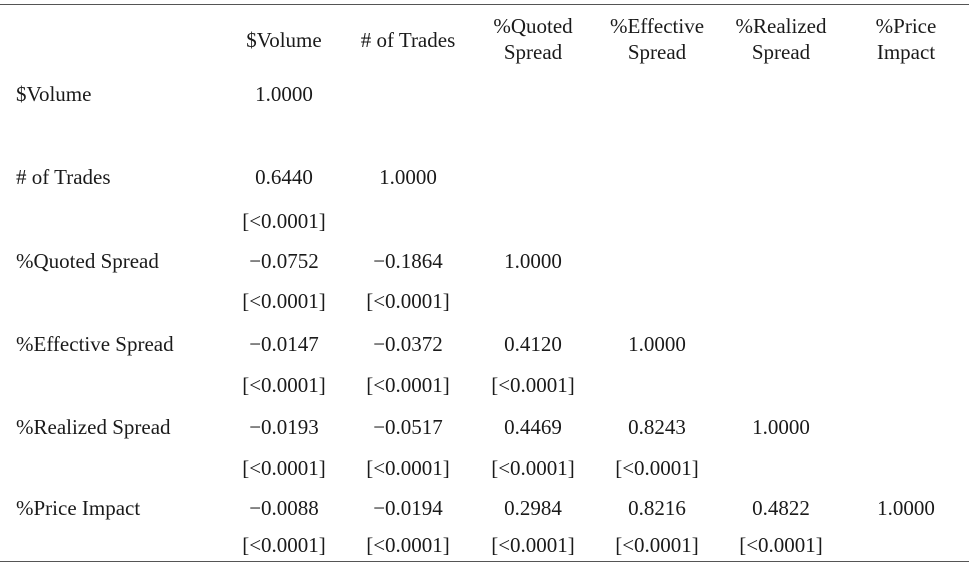 Image resolution: width=976 pixels, height=567 pixels. I want to click on row-label-price-impact: %Price Impact, so click(78, 508).